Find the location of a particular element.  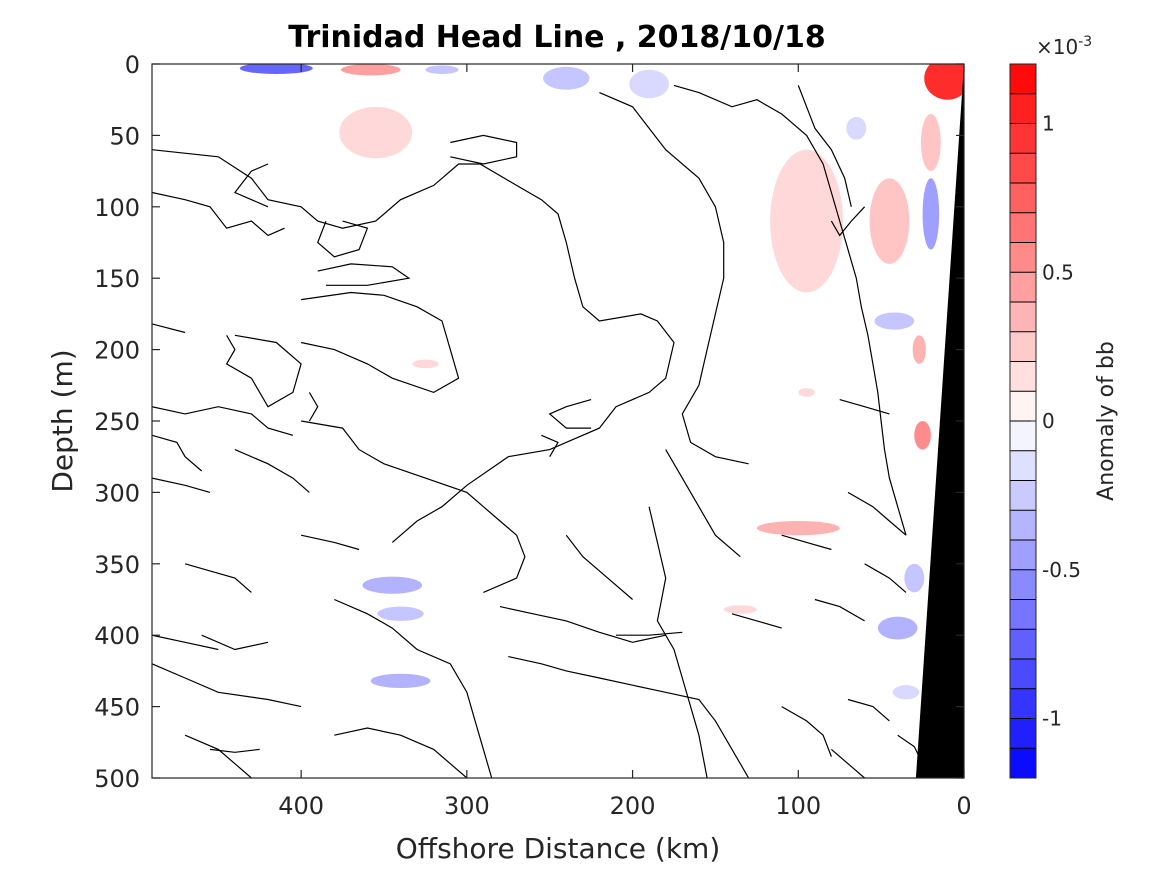

x-tick-label: 0 is located at coordinates (963, 806).